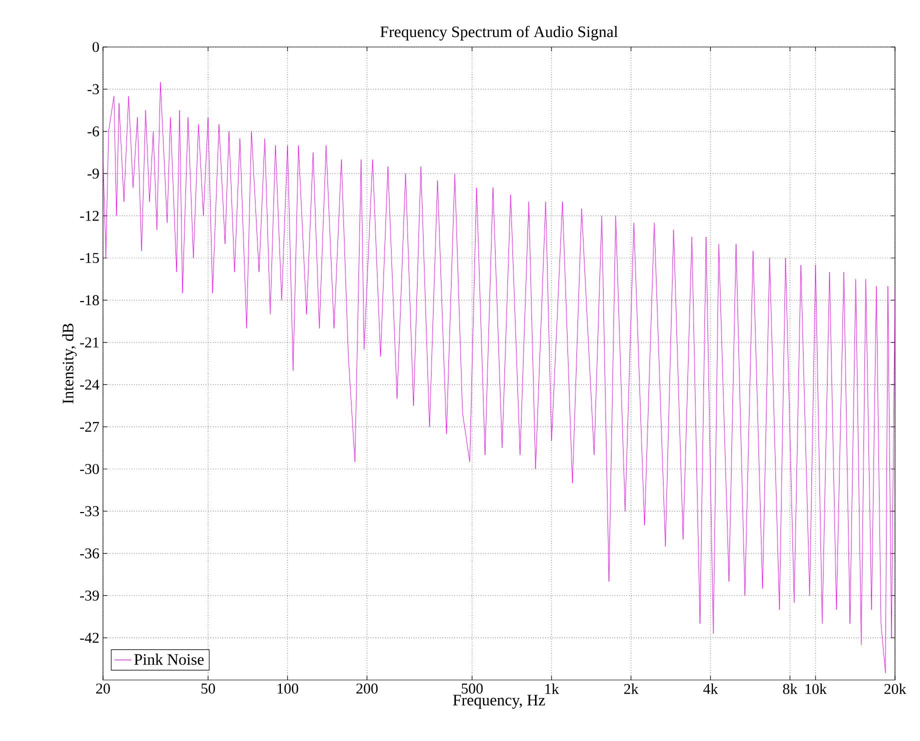 This screenshot has width=920, height=741. Describe the element at coordinates (367, 689) in the screenshot. I see `x-tick-label: 200` at that location.